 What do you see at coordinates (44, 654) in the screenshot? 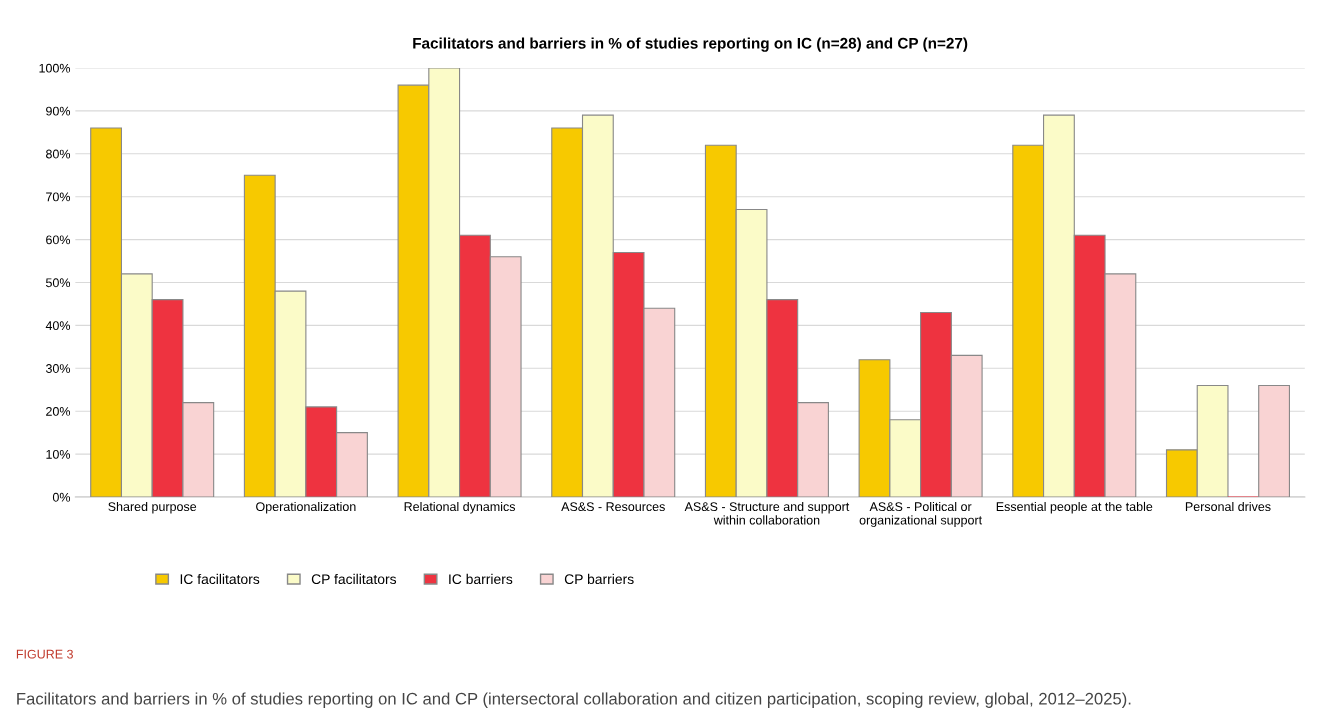
I see `caption: FIGURE 3` at bounding box center [44, 654].